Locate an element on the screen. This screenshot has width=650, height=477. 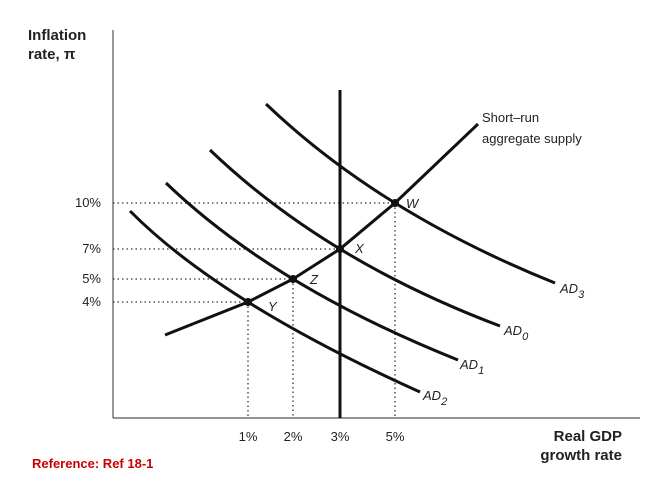
point-label: X is located at coordinates (359, 248).